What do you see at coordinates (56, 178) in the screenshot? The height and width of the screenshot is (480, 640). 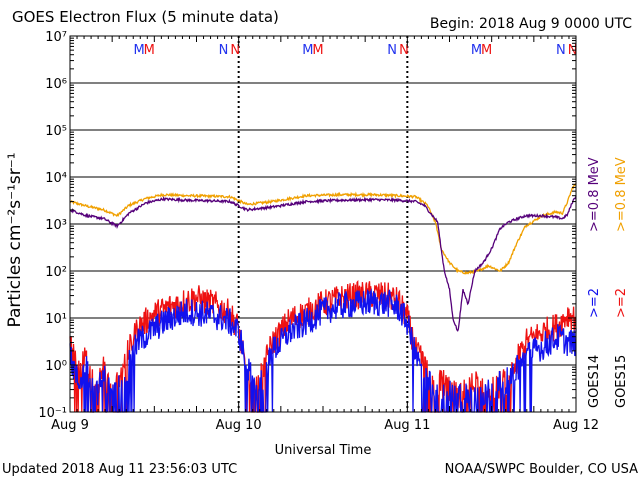 I see `y-tick-label: 10⁴` at bounding box center [56, 178].